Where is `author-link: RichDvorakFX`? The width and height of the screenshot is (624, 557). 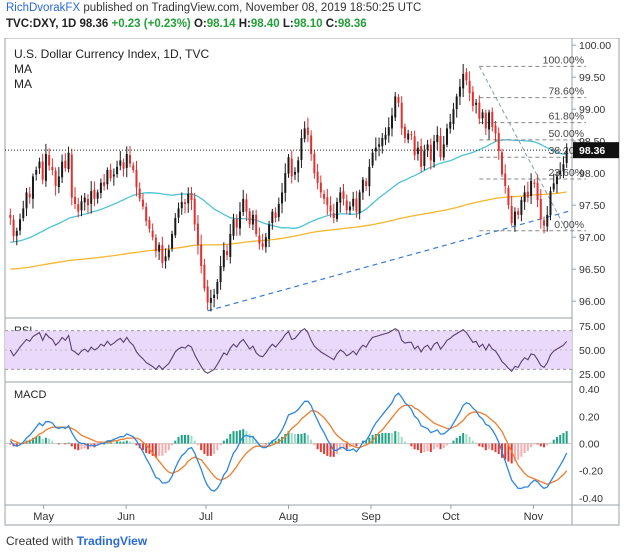 author-link: RichDvorakFX is located at coordinates (43, 8).